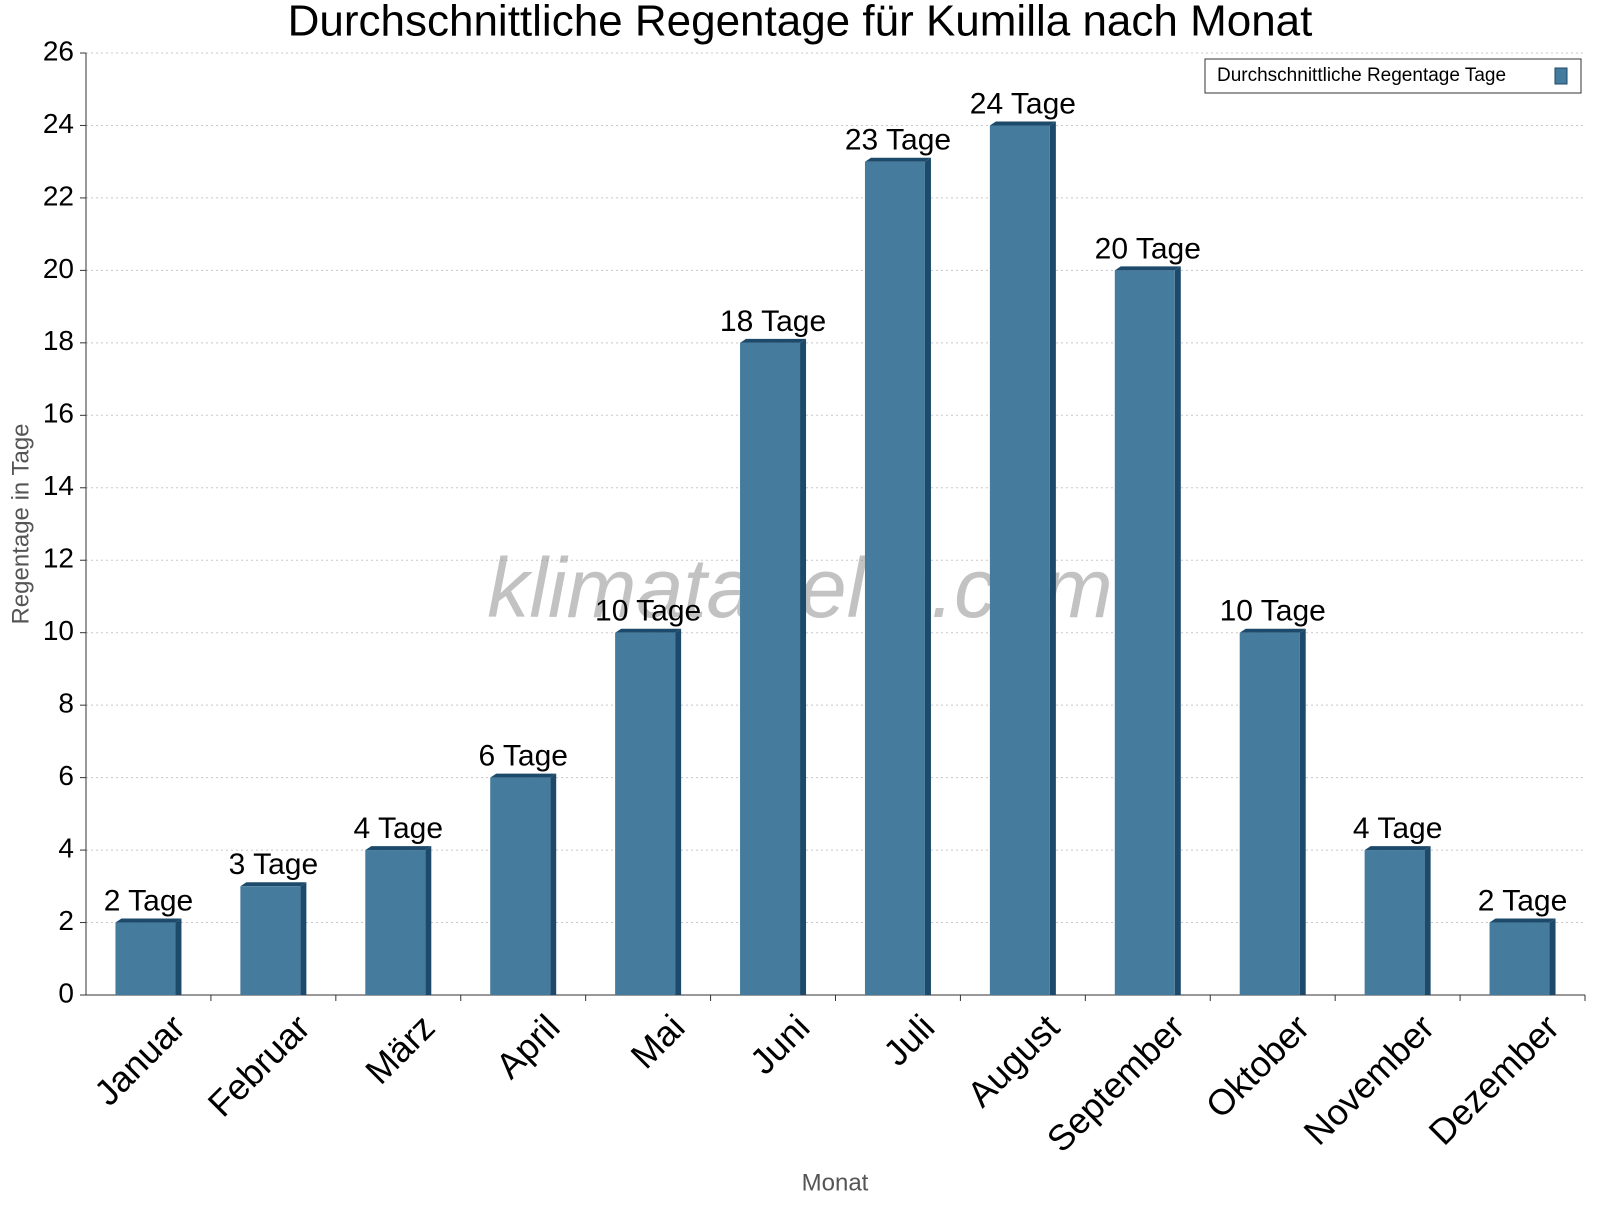 Image resolution: width=1600 pixels, height=1205 pixels. I want to click on y-tick-label: 8, so click(66, 703).